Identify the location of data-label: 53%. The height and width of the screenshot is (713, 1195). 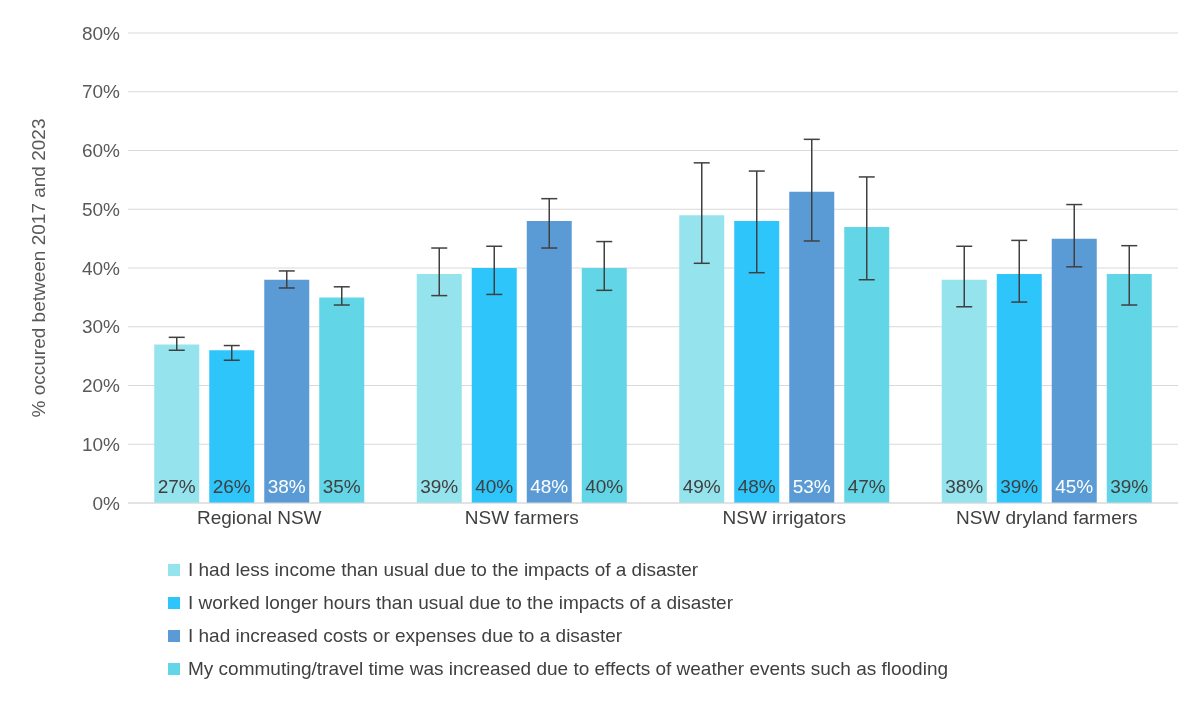
(811, 486).